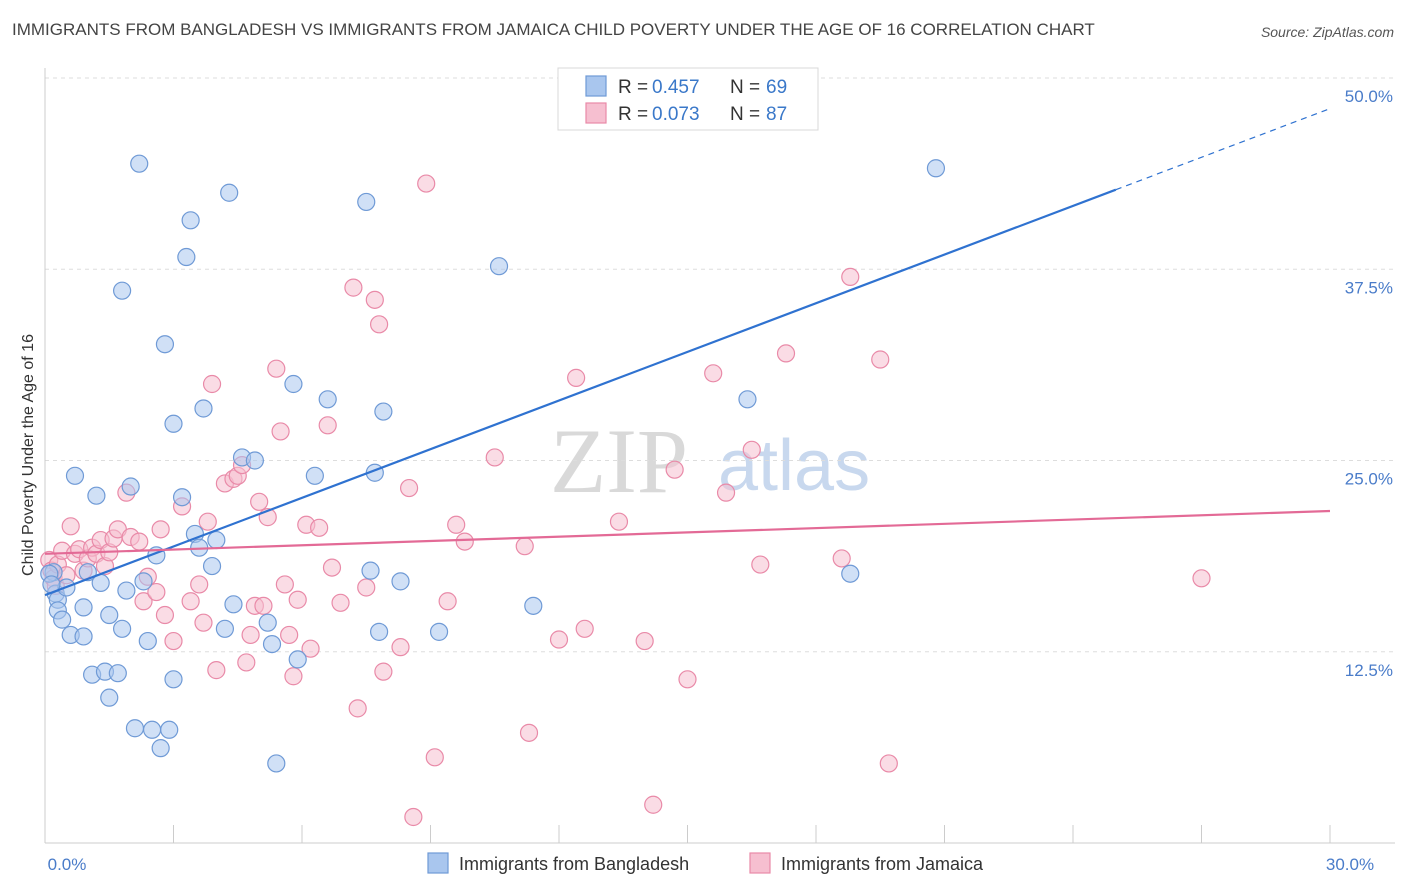 This screenshot has width=1406, height=892. What do you see at coordinates (745, 114) in the screenshot?
I see `legend-n-label-2: N =` at bounding box center [745, 114].